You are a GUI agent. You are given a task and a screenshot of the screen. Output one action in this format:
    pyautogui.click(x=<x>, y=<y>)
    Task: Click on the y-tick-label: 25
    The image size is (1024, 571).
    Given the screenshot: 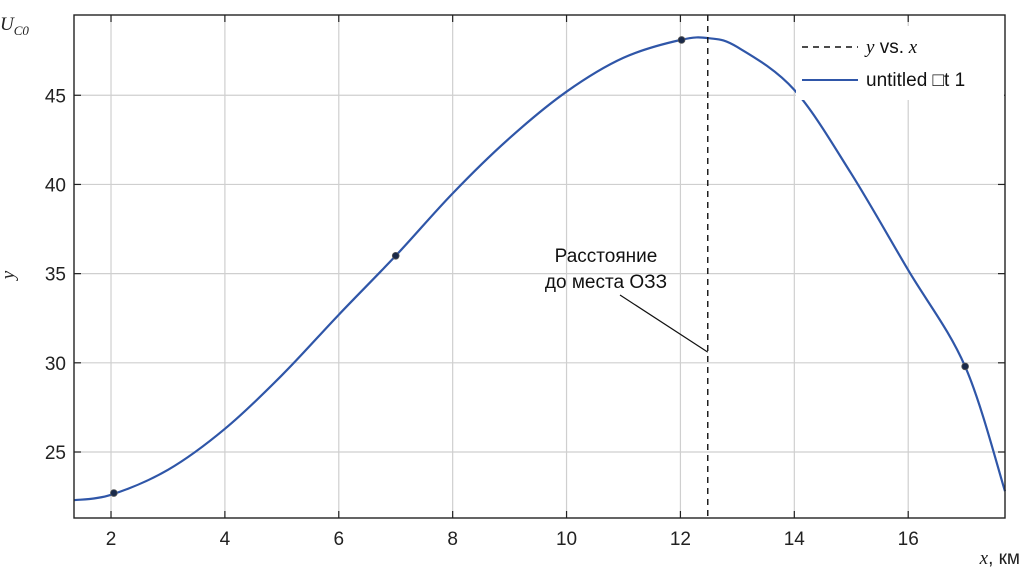 What is the action you would take?
    pyautogui.click(x=55, y=453)
    